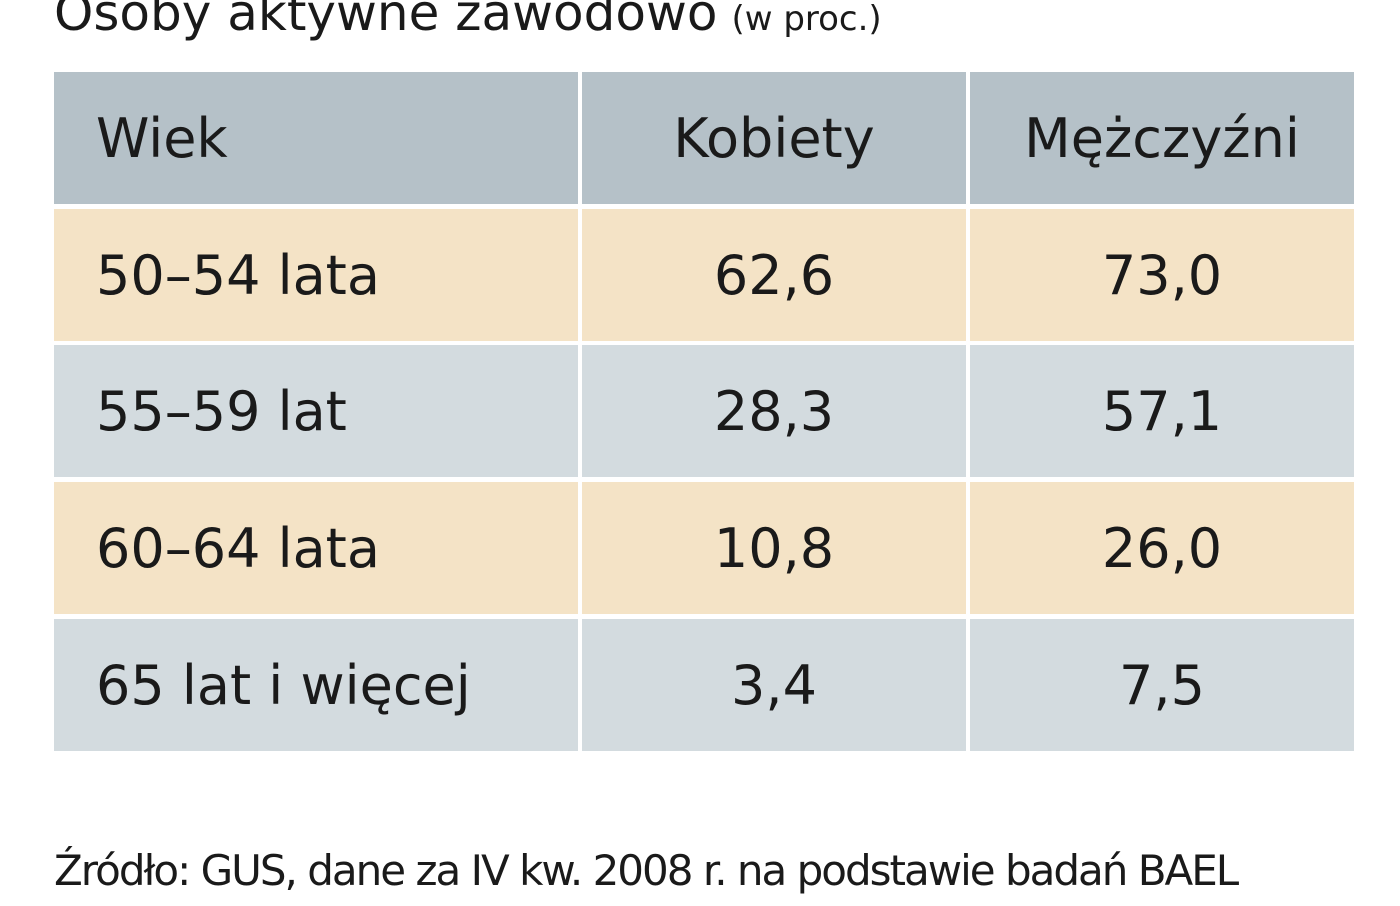 The width and height of the screenshot is (1400, 906). I want to click on row-kobiety-value: 28,3, so click(774, 411).